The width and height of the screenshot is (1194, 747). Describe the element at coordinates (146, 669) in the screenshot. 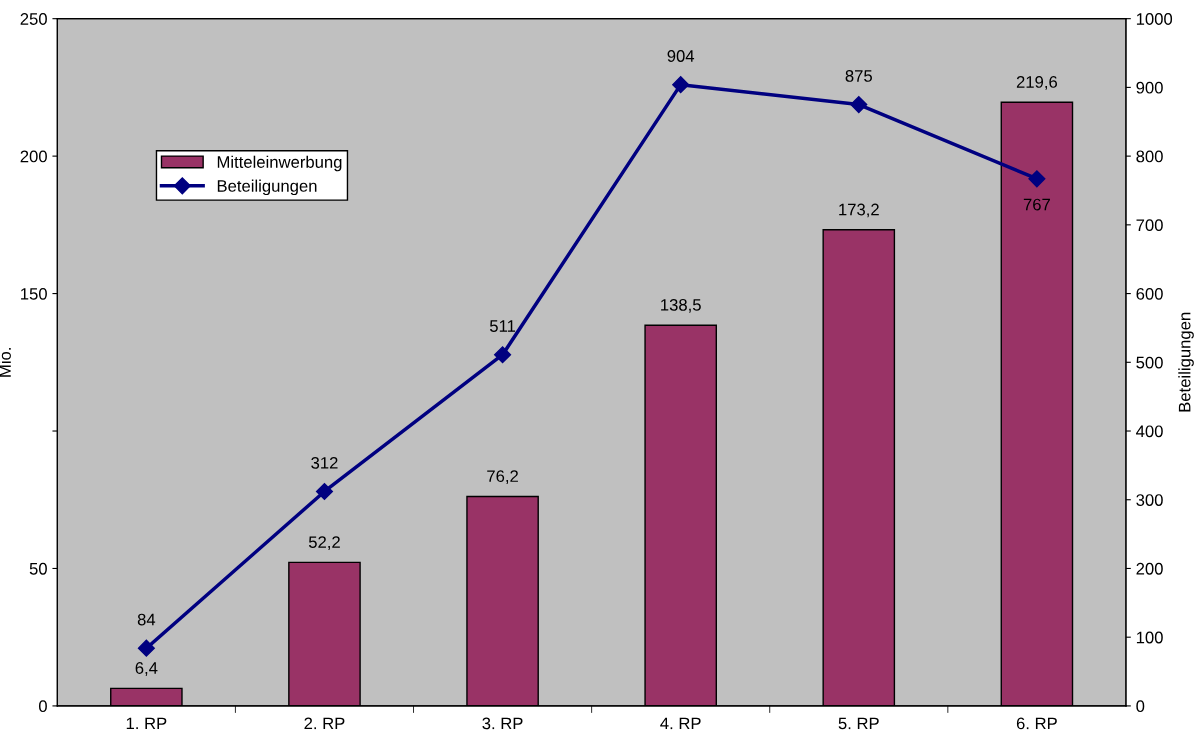

I see `data-label: 6,4` at that location.